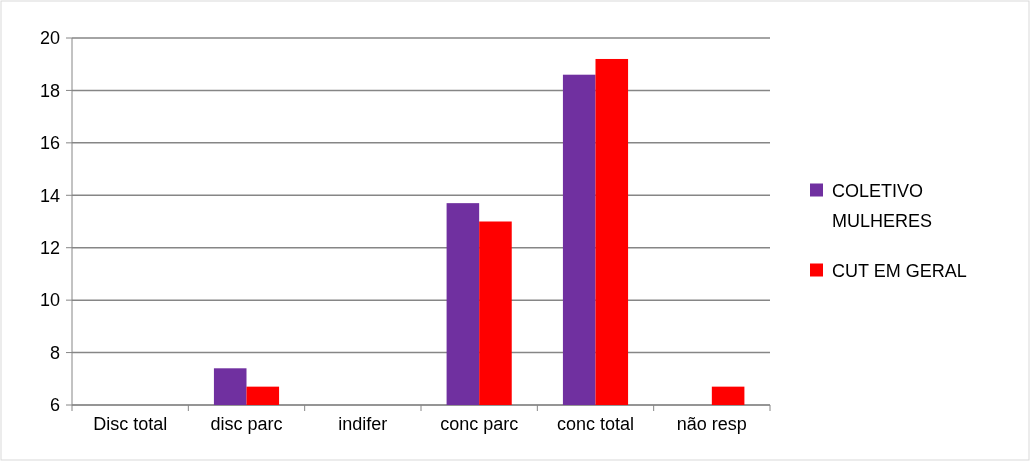 The height and width of the screenshot is (461, 1030). What do you see at coordinates (246, 424) in the screenshot?
I see `x-tick-label: disc parc` at bounding box center [246, 424].